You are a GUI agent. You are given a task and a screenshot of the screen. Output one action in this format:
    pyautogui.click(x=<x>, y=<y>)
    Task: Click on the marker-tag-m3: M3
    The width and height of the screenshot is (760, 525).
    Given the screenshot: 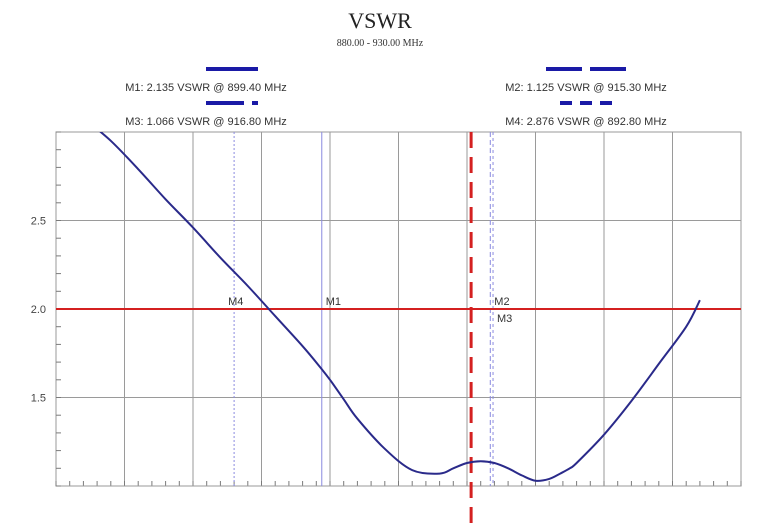 What is the action you would take?
    pyautogui.click(x=504, y=319)
    